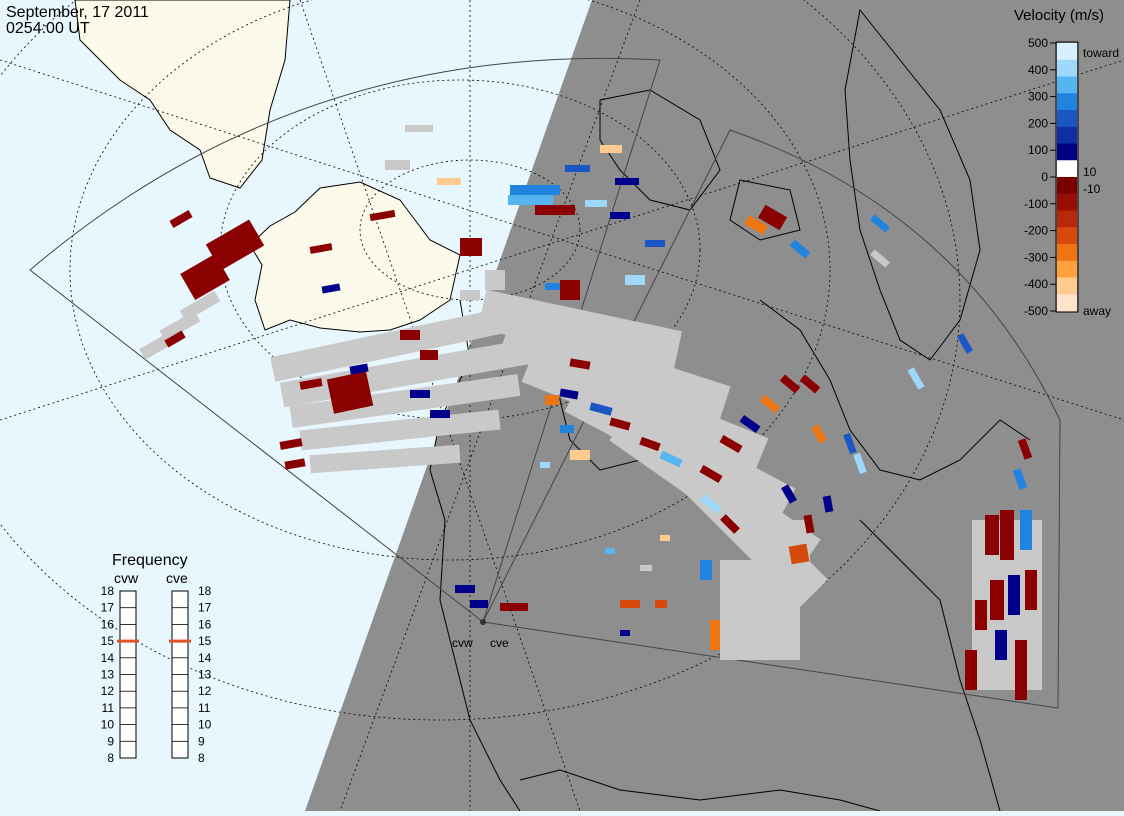 The height and width of the screenshot is (816, 1124). What do you see at coordinates (1101, 53) in the screenshot?
I see `velocity-toward-label: toward` at bounding box center [1101, 53].